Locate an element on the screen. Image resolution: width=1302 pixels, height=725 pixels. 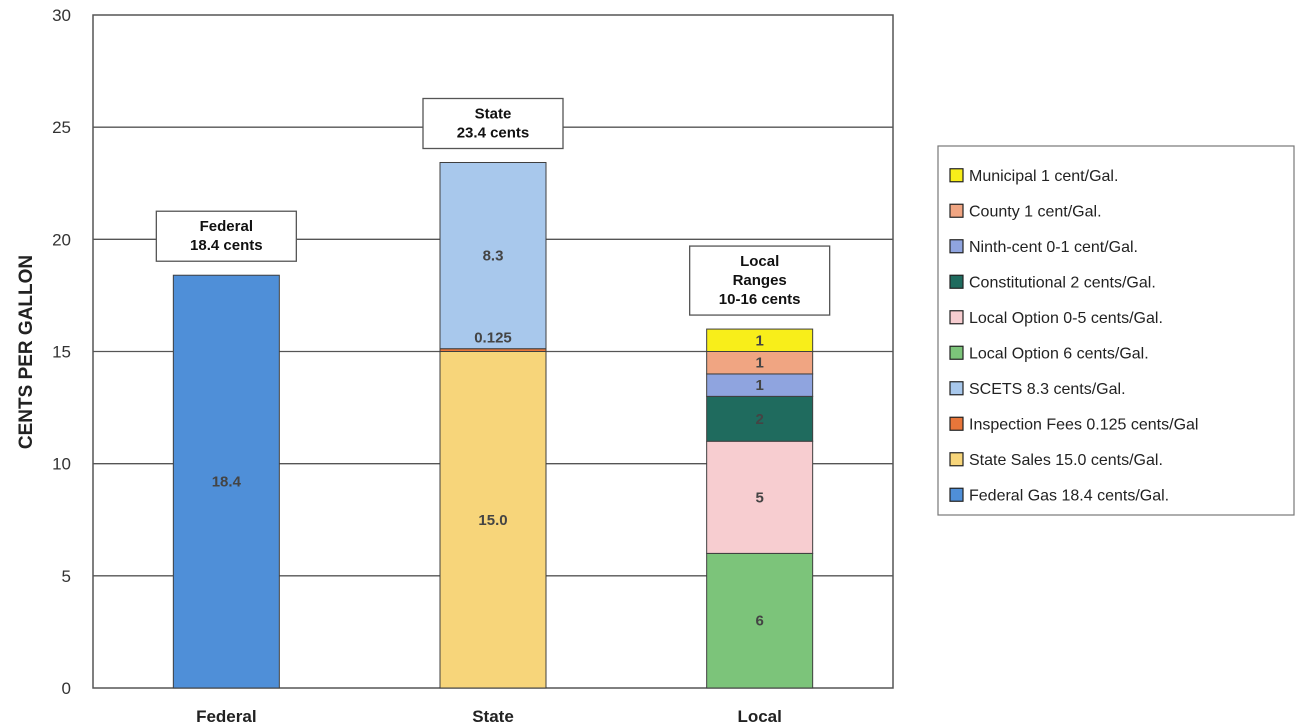
legend-frame is located at coordinates (1116, 330).